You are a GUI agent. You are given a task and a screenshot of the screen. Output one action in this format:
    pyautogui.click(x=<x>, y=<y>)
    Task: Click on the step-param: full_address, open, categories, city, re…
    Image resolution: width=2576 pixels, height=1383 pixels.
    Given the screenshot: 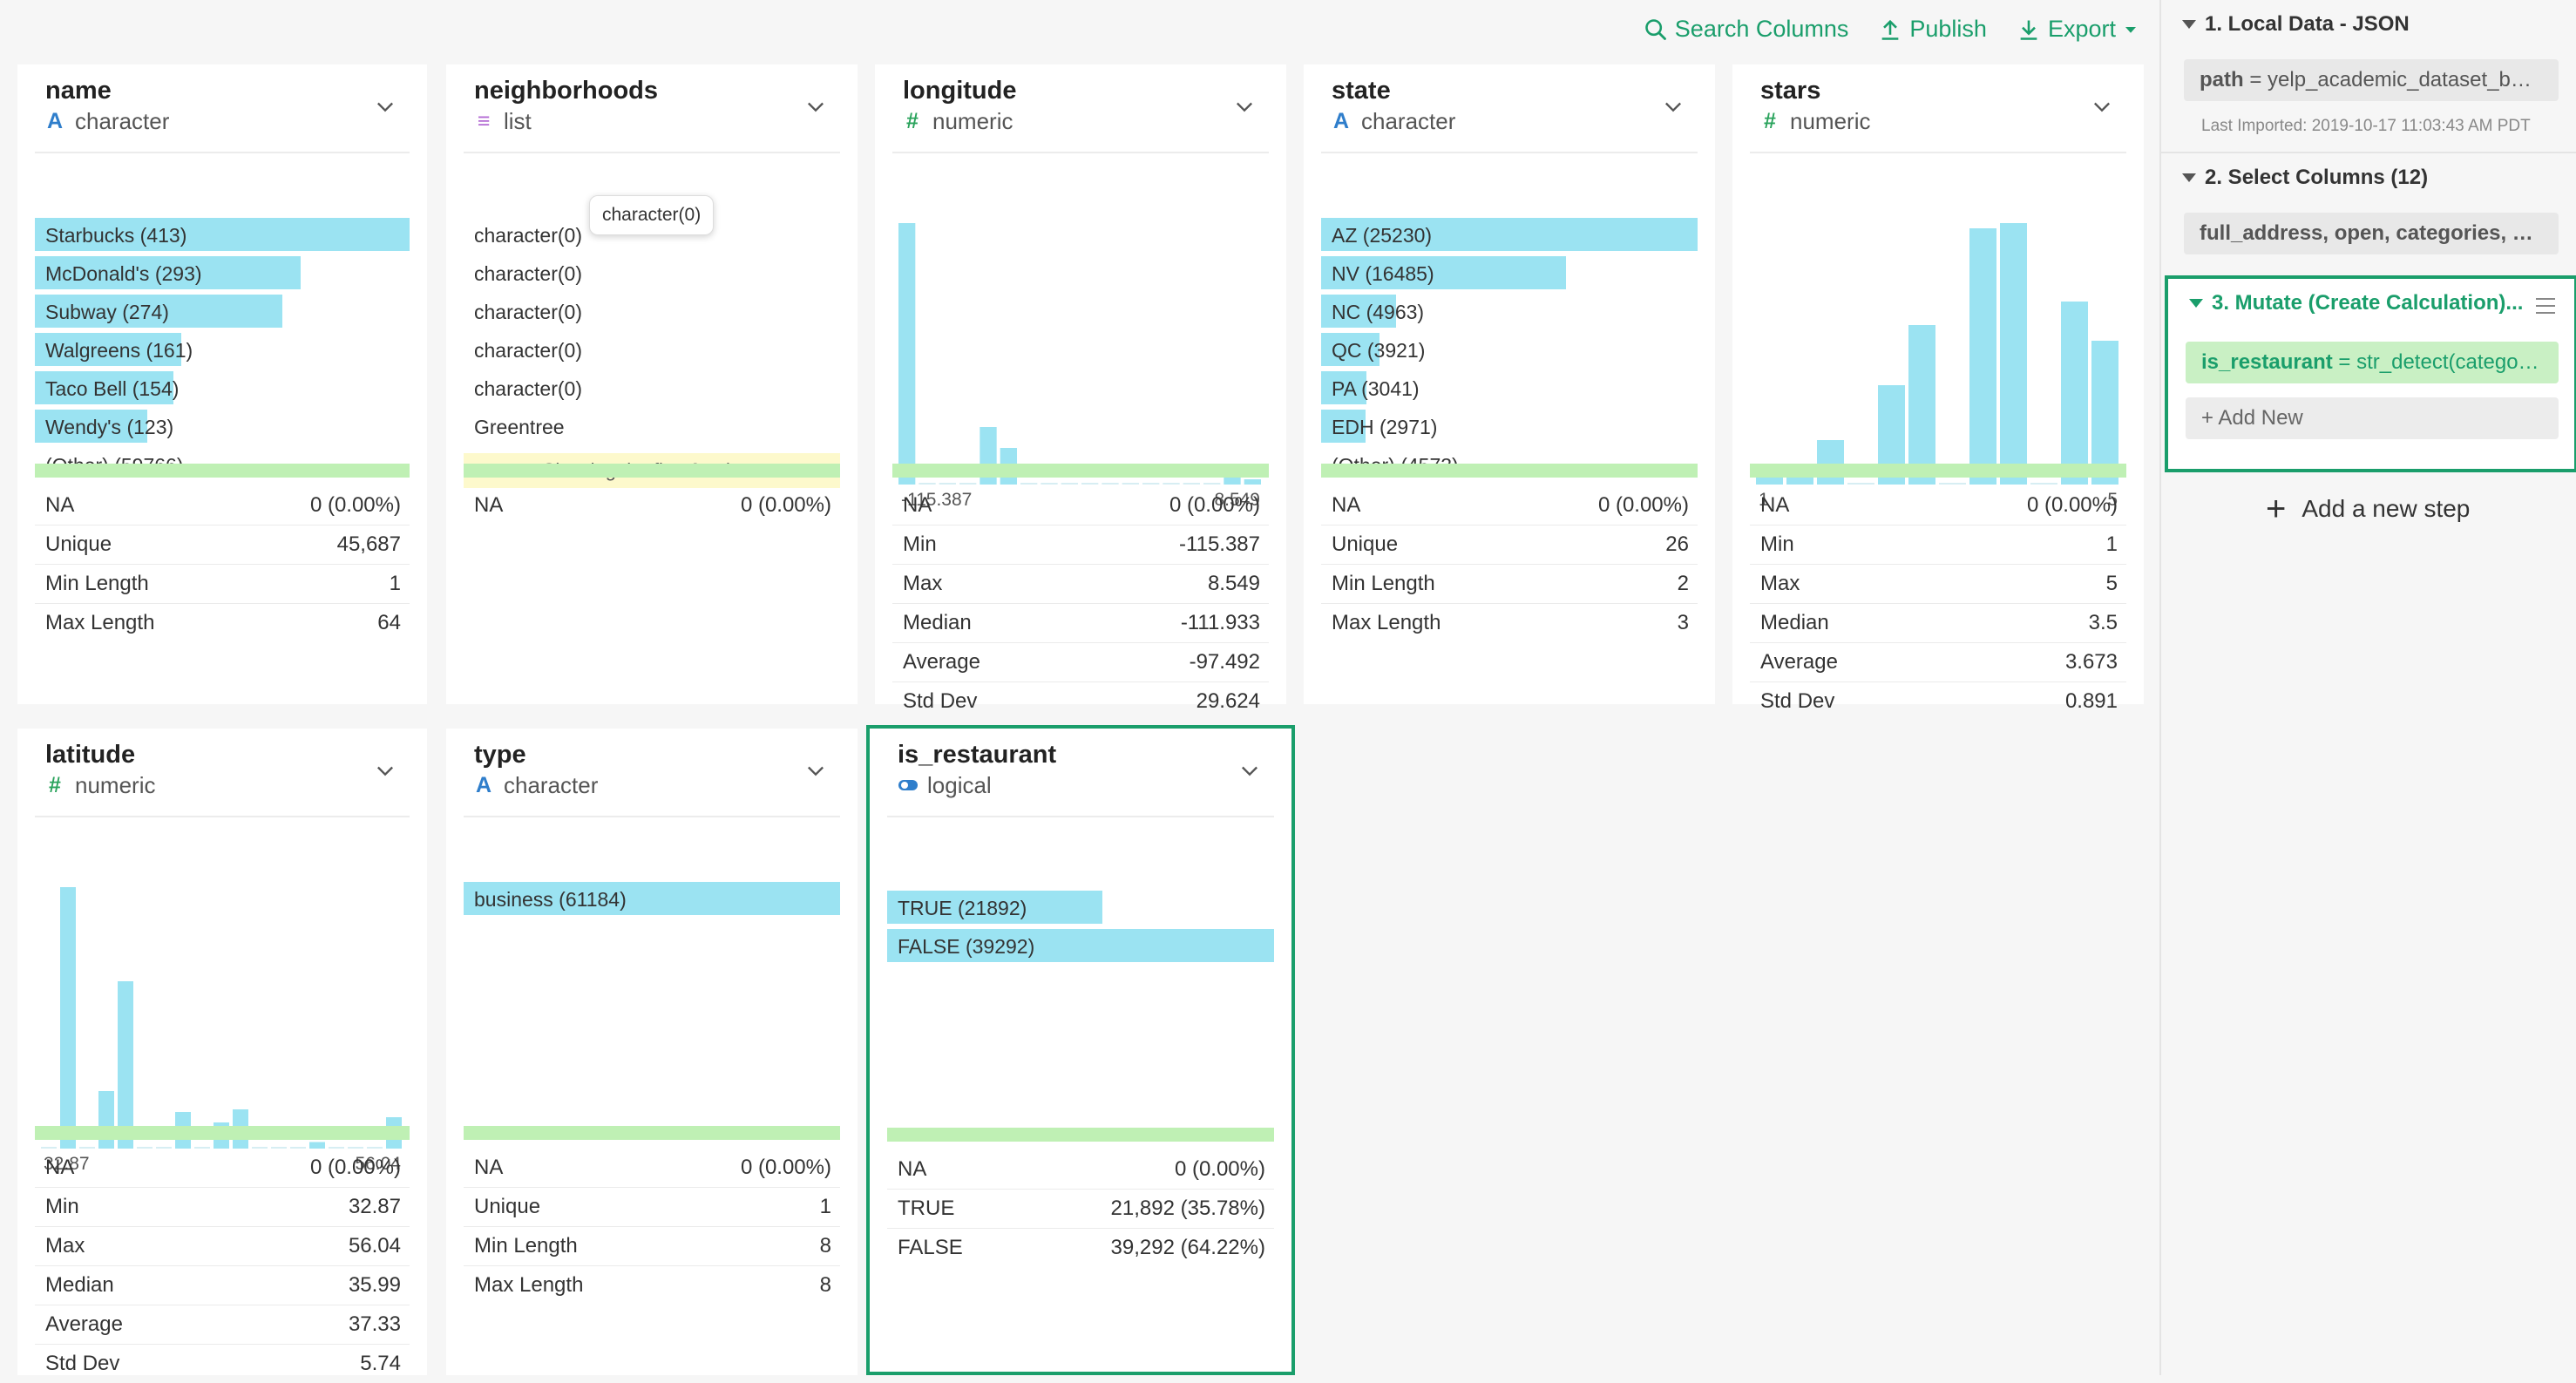 What is the action you would take?
    pyautogui.click(x=2372, y=234)
    